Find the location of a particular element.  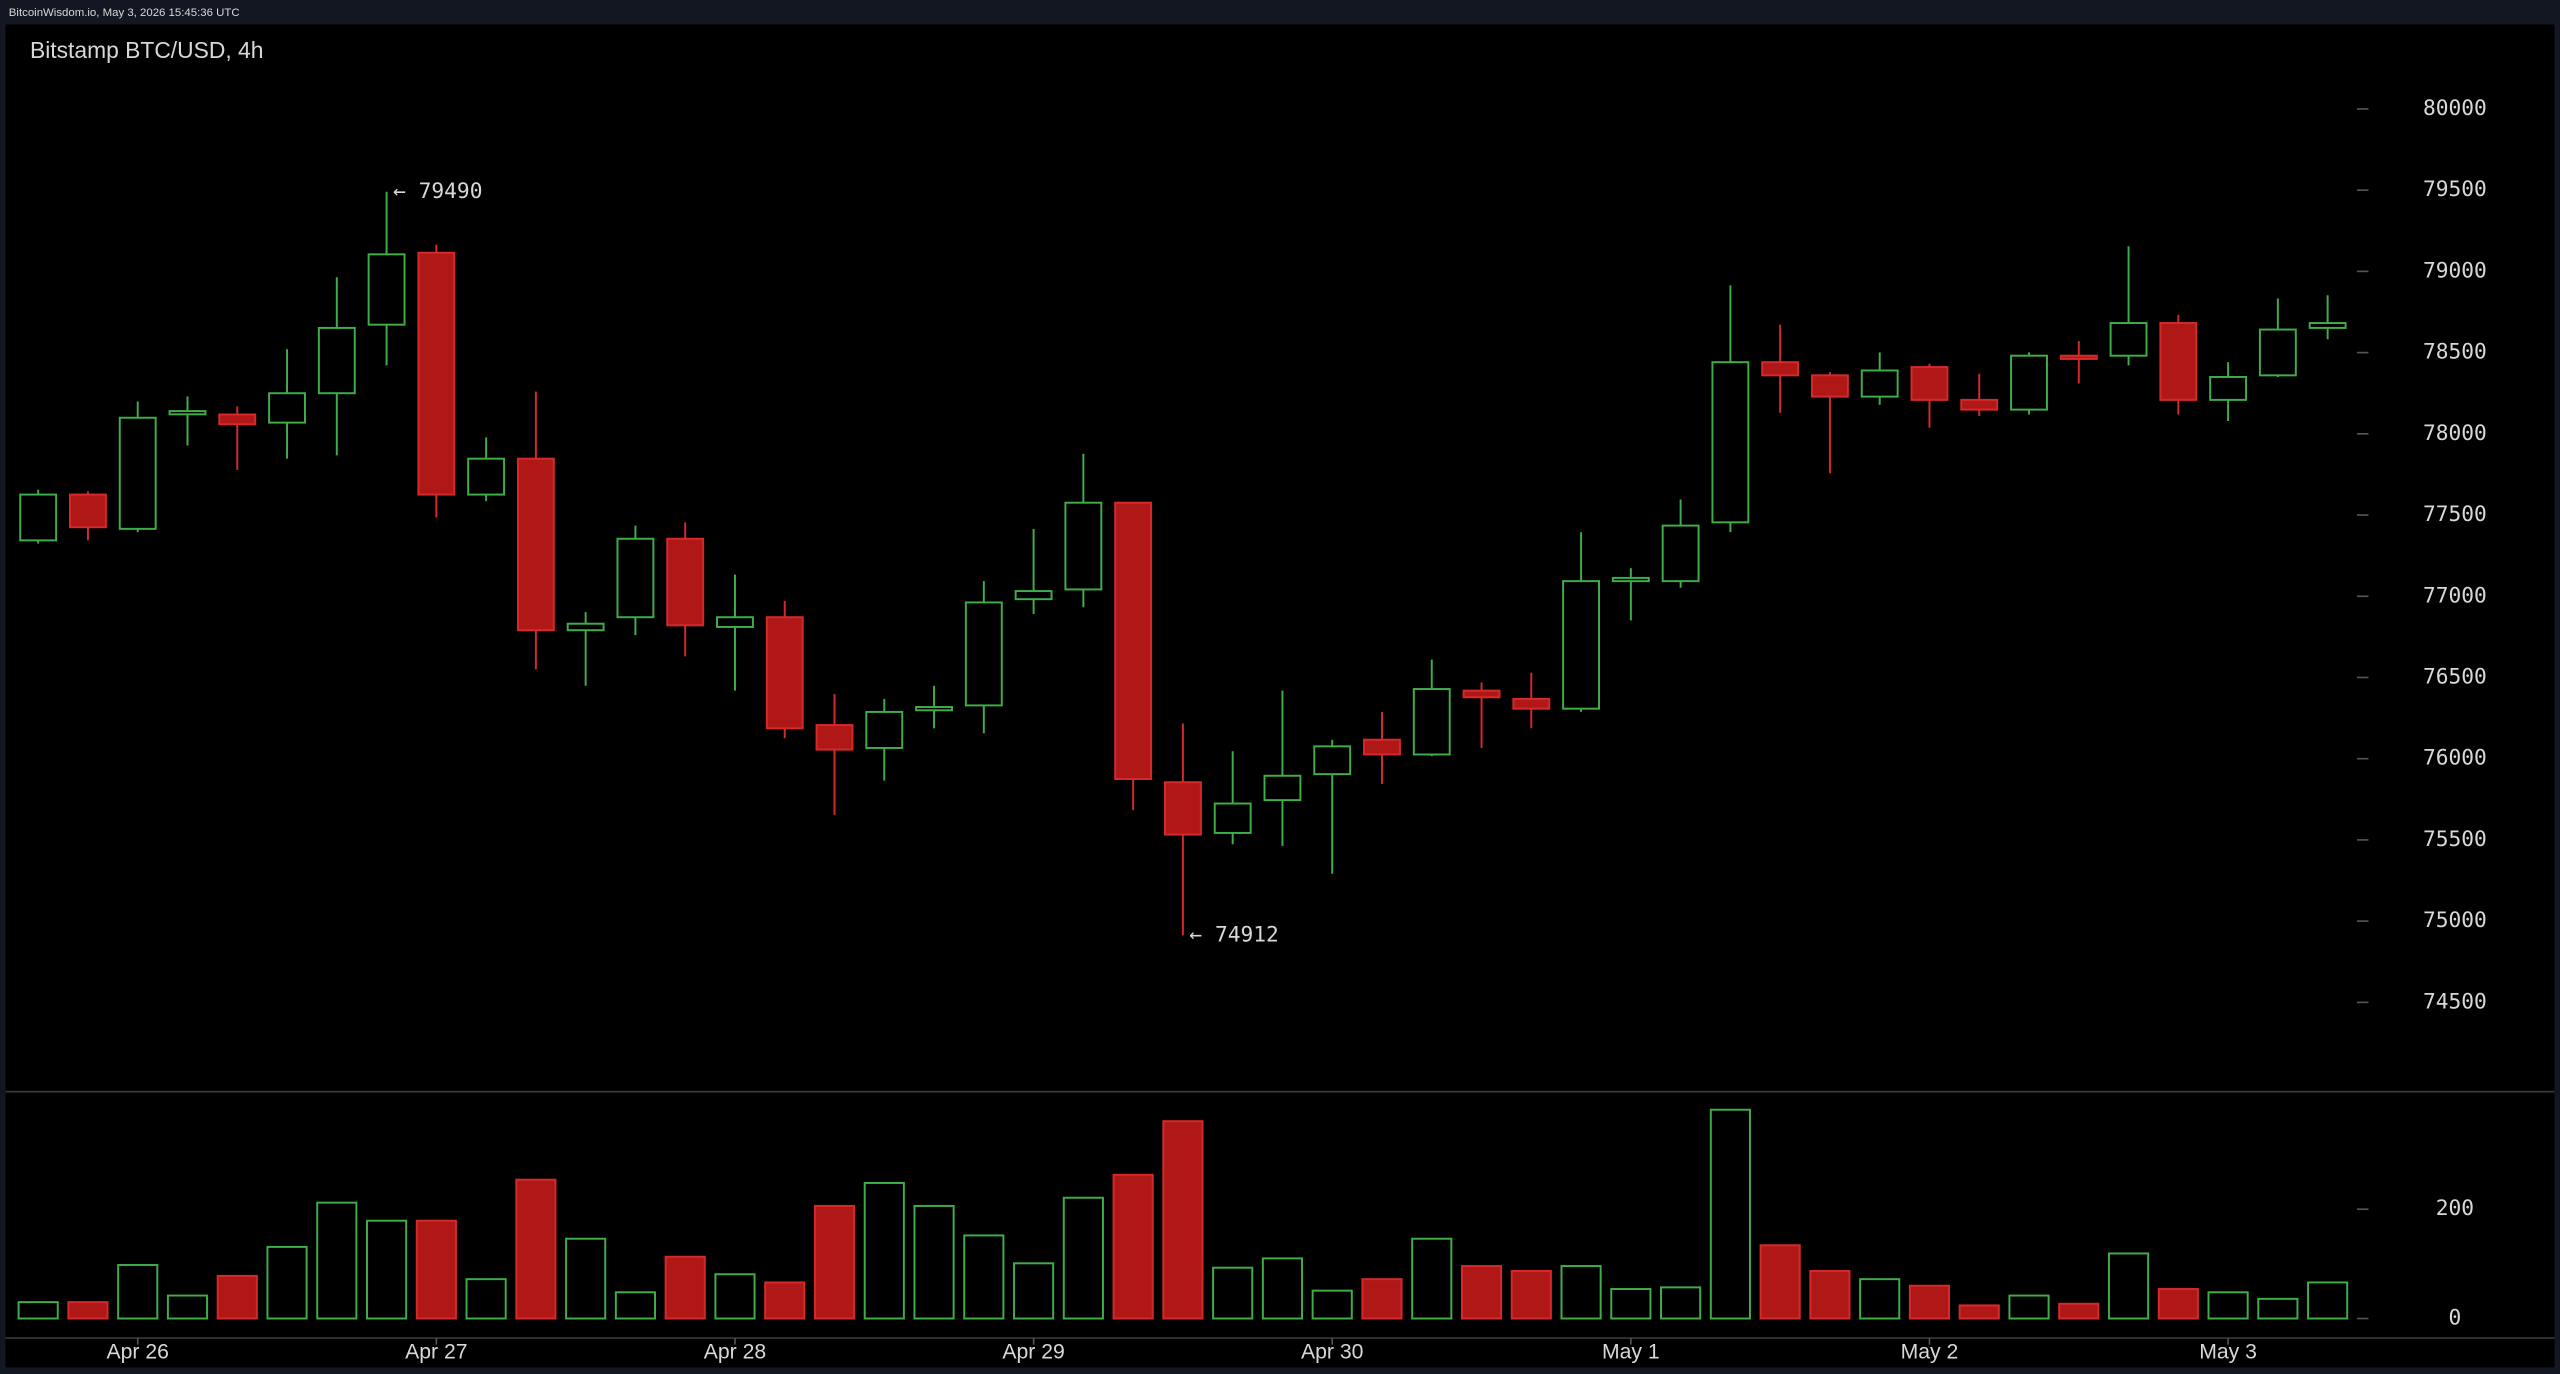

y-tick-label: 75500 is located at coordinates (2455, 839).